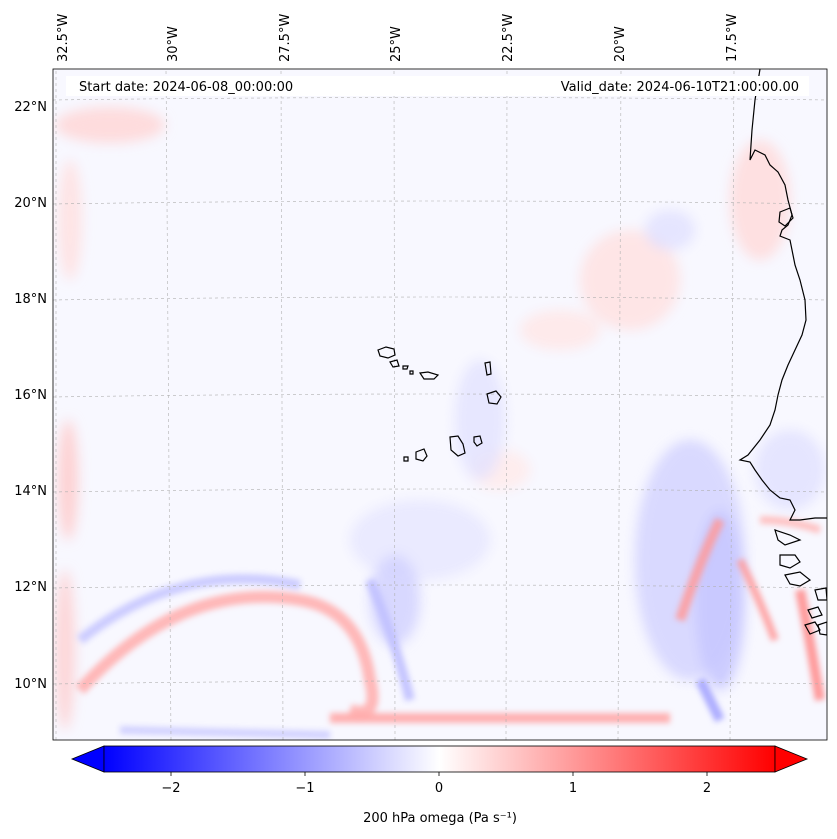 This screenshot has width=837, height=839. I want to click on colorbar-title: 200 hPa omega (Pa s⁻¹), so click(440, 818).